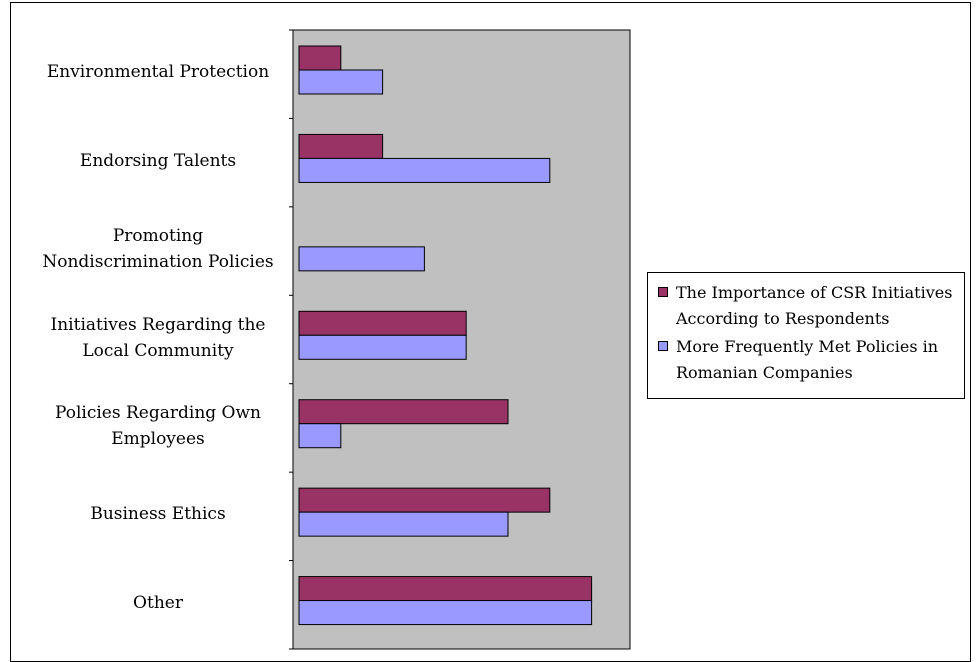  I want to click on category-label-line: Environmental Protection, so click(158, 72).